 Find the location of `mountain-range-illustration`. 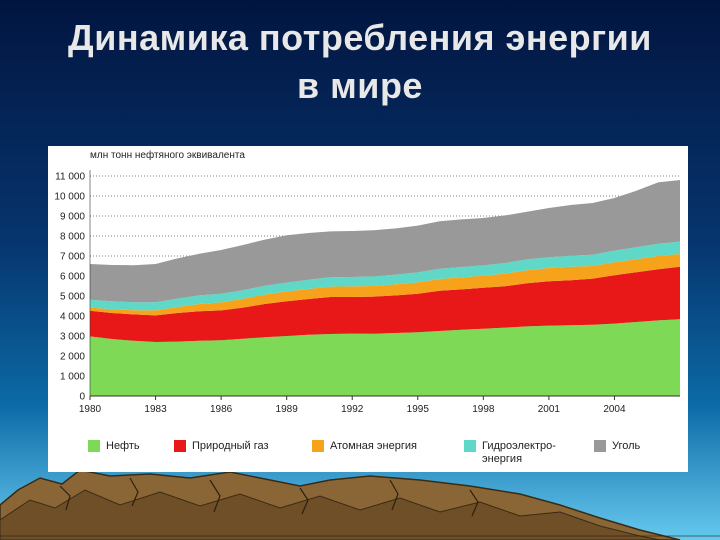

mountain-range-illustration is located at coordinates (360, 504).